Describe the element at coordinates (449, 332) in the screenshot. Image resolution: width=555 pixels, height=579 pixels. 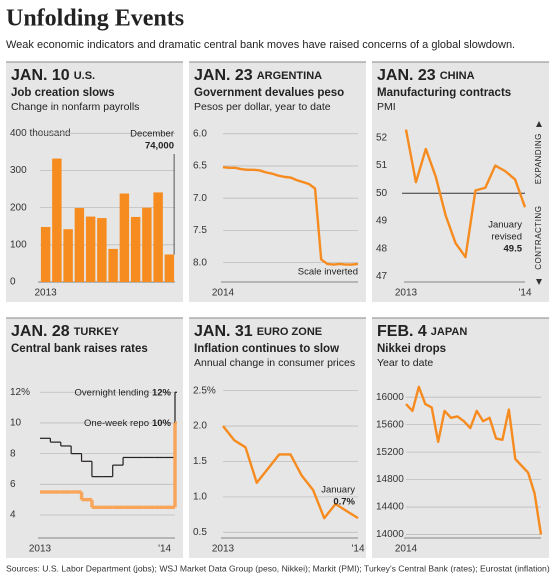
I see `headline-place: JAPAN` at that location.